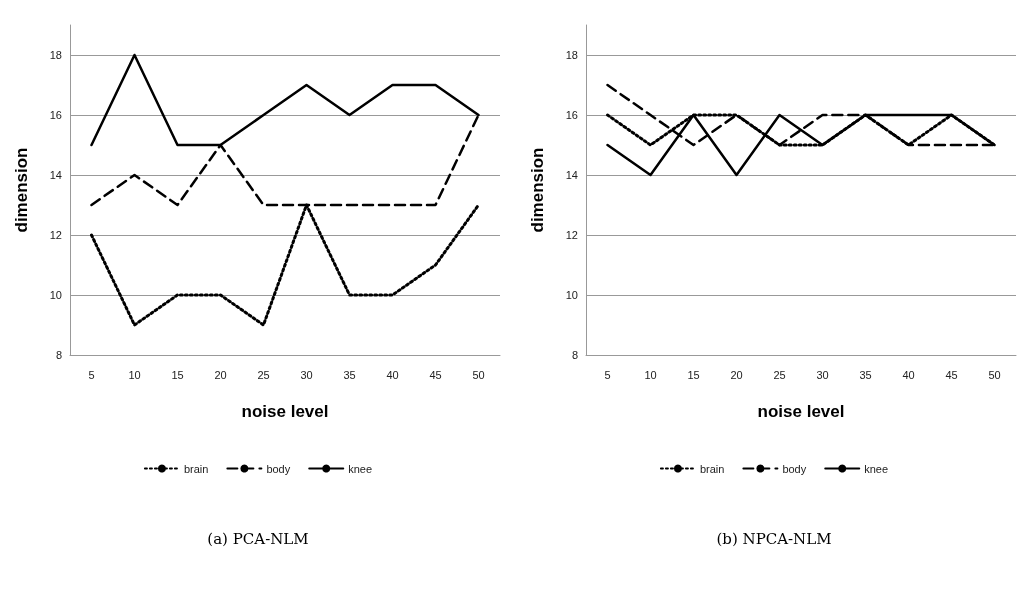  I want to click on text: (a) PCA-NLM, so click(258, 539).